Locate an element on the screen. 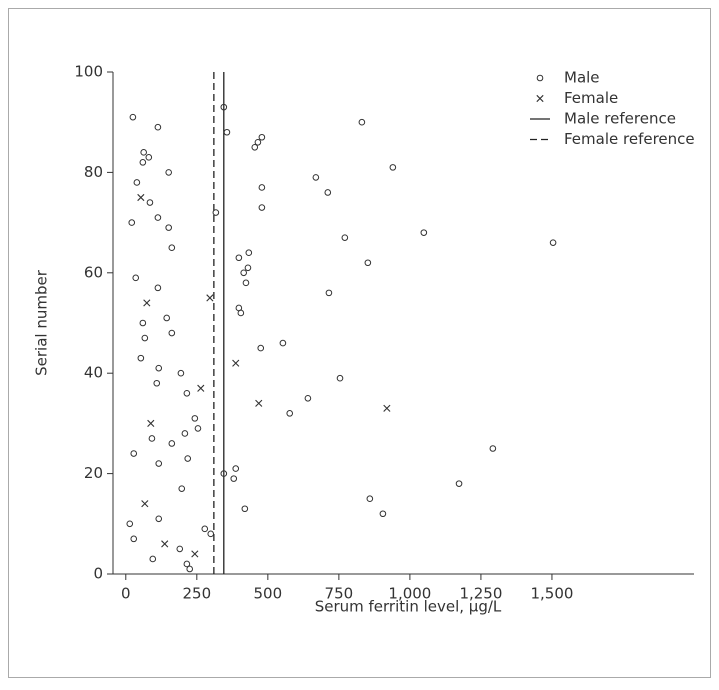 This screenshot has height=690, width=719. y-tick-label: 80 is located at coordinates (93, 172).